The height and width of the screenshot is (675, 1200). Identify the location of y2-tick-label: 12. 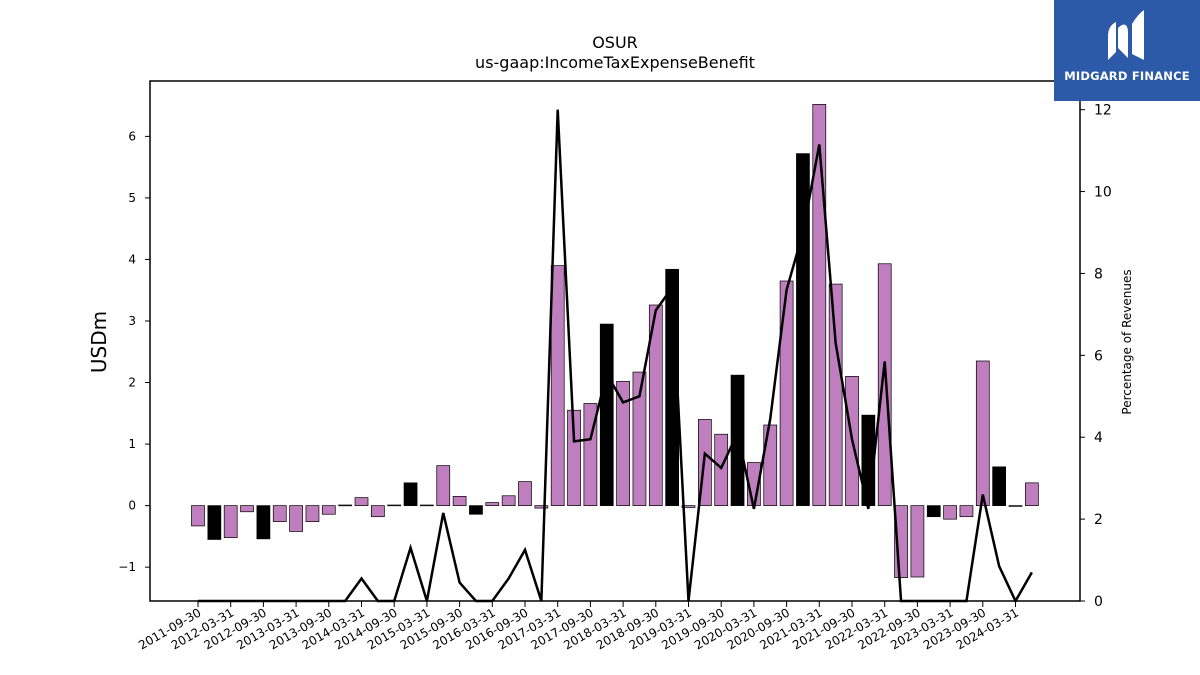
(1103, 111).